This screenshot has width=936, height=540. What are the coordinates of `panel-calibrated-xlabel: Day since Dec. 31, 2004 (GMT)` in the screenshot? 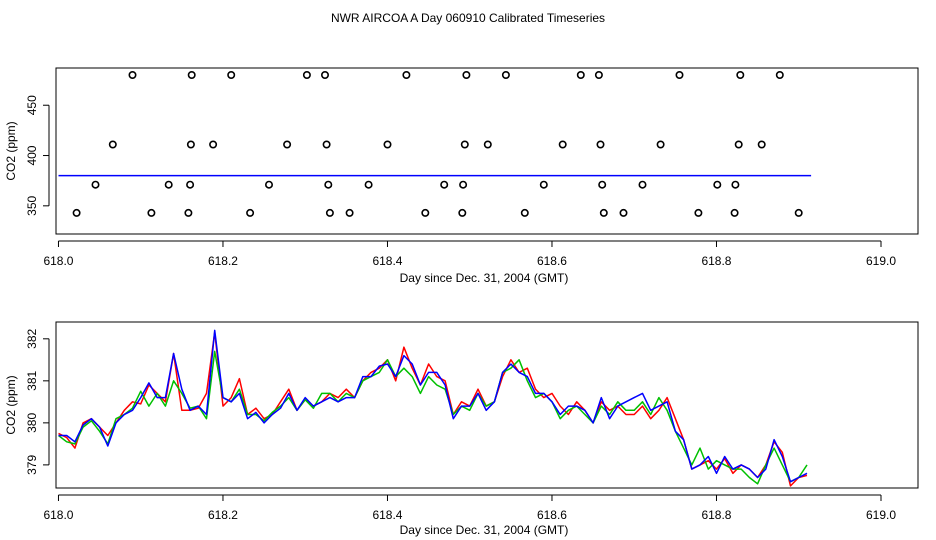 It's located at (484, 530).